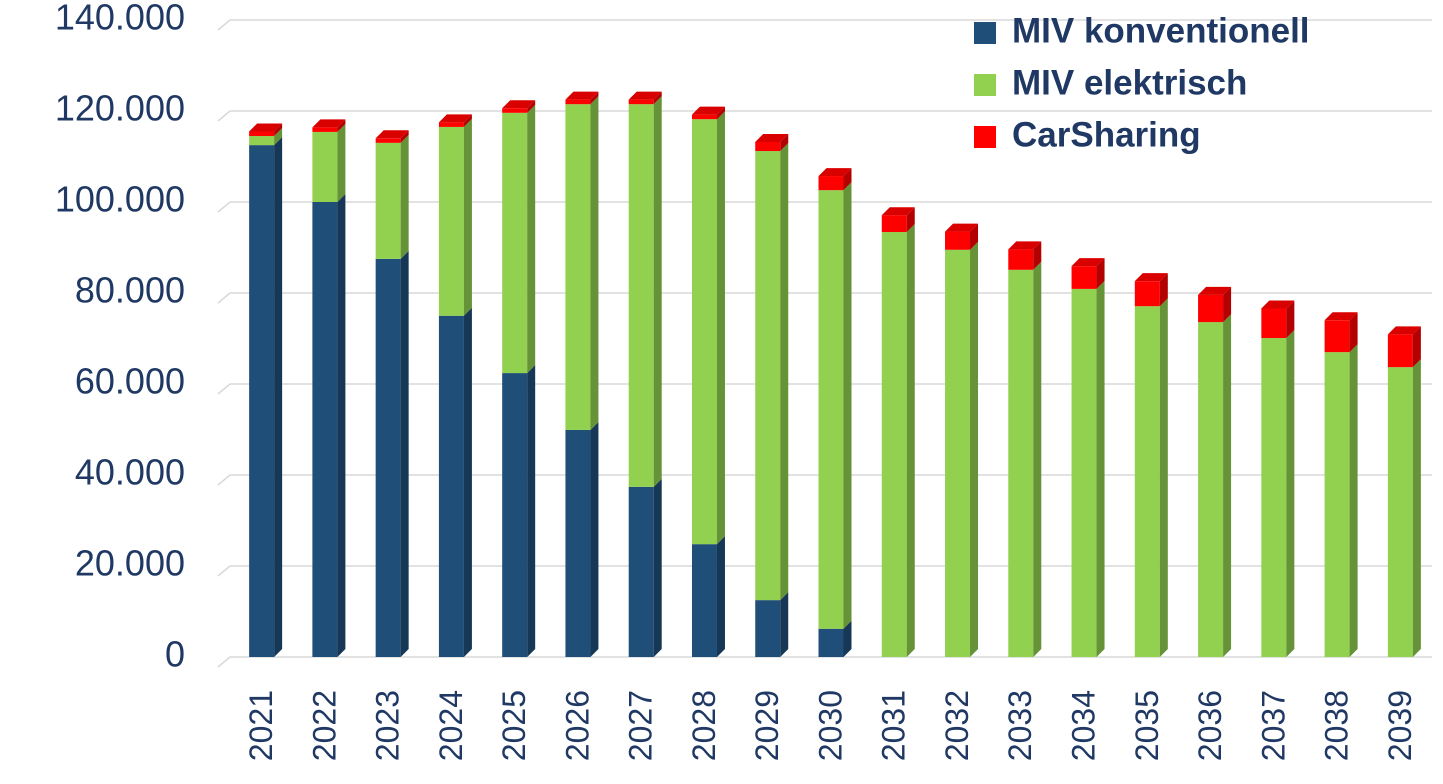 The height and width of the screenshot is (784, 1443). I want to click on legend-label: MIV elektrisch, so click(1129, 82).